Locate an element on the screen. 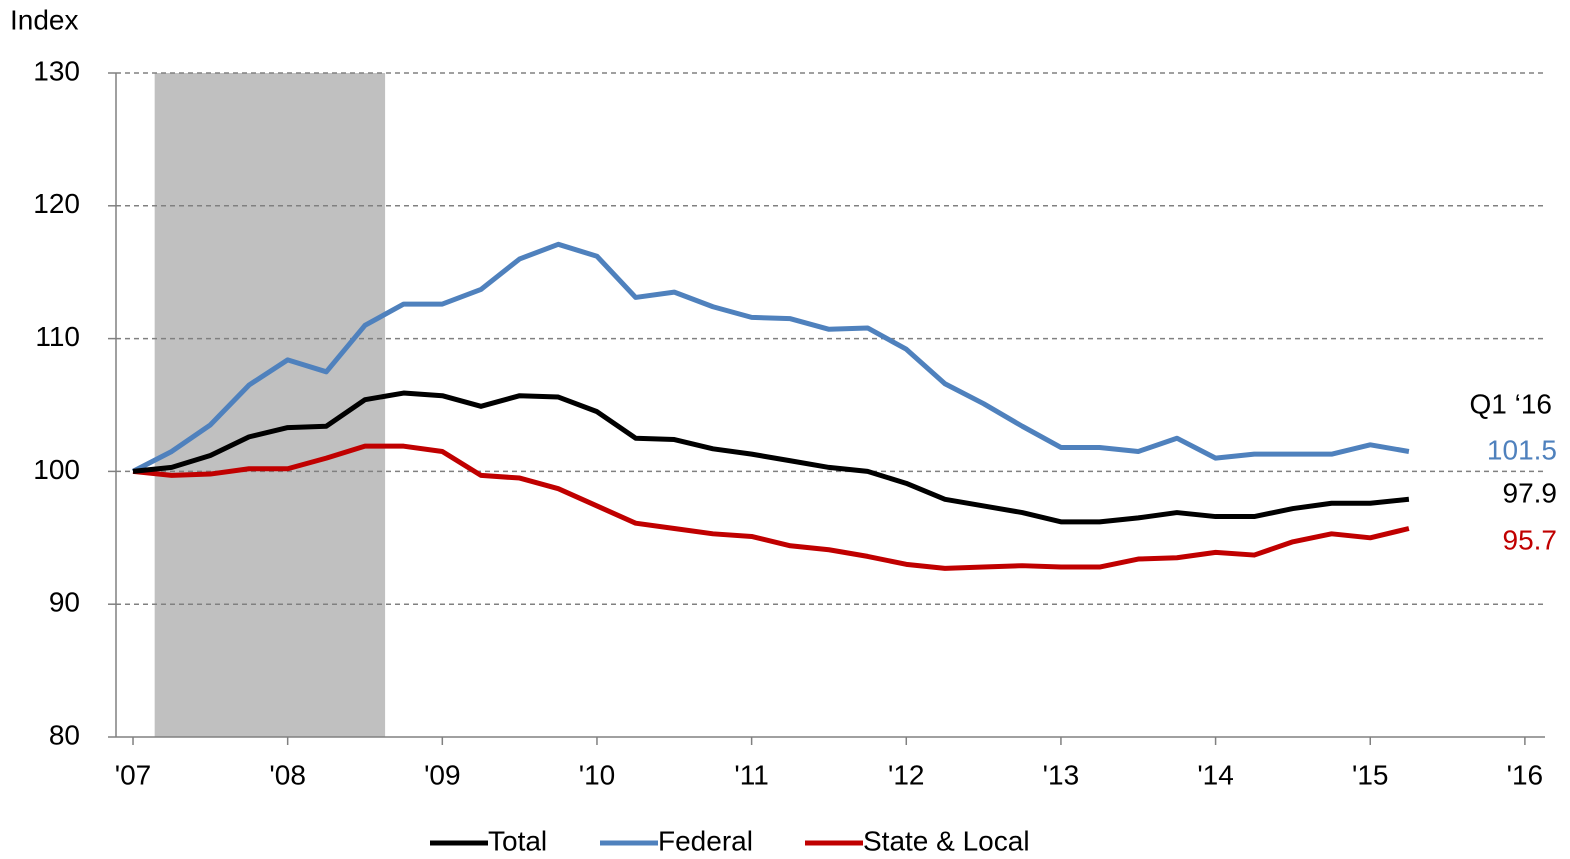 The width and height of the screenshot is (1570, 859). legend-label: Federal is located at coordinates (705, 840).